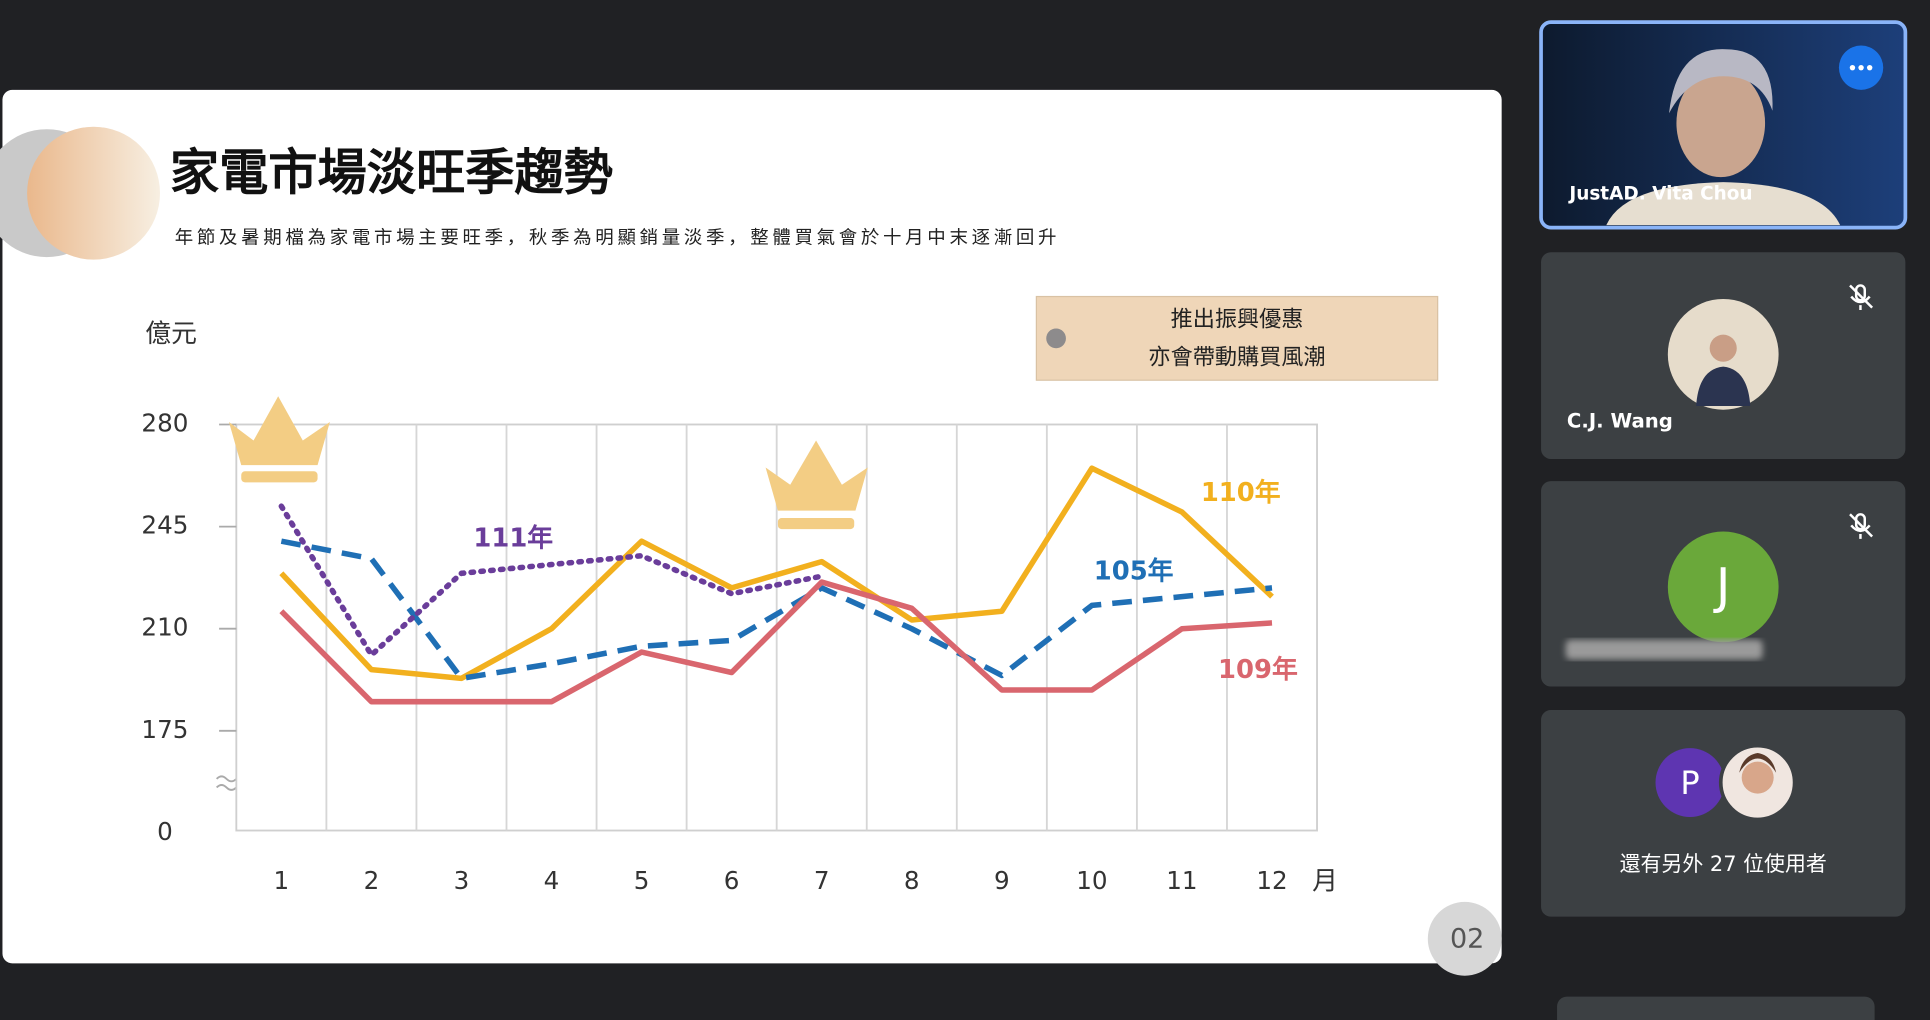 Image resolution: width=1930 pixels, height=1020 pixels. Describe the element at coordinates (732, 880) in the screenshot. I see `x-tick-label: 6` at that location.